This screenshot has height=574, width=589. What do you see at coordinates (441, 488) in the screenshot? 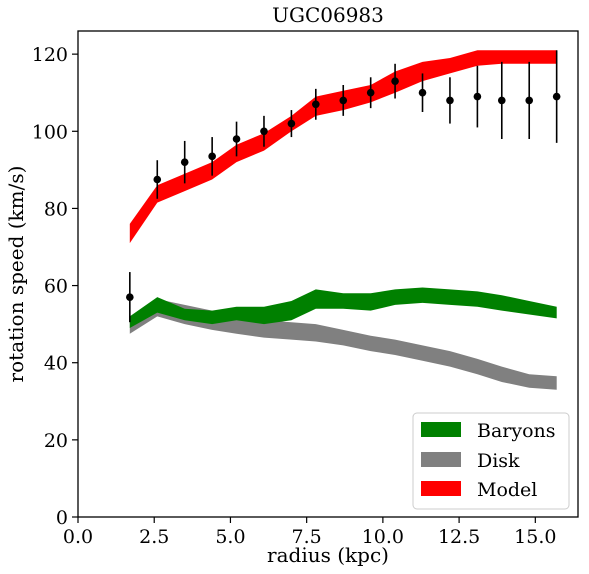
I see `legend-swatch-model` at bounding box center [441, 488].